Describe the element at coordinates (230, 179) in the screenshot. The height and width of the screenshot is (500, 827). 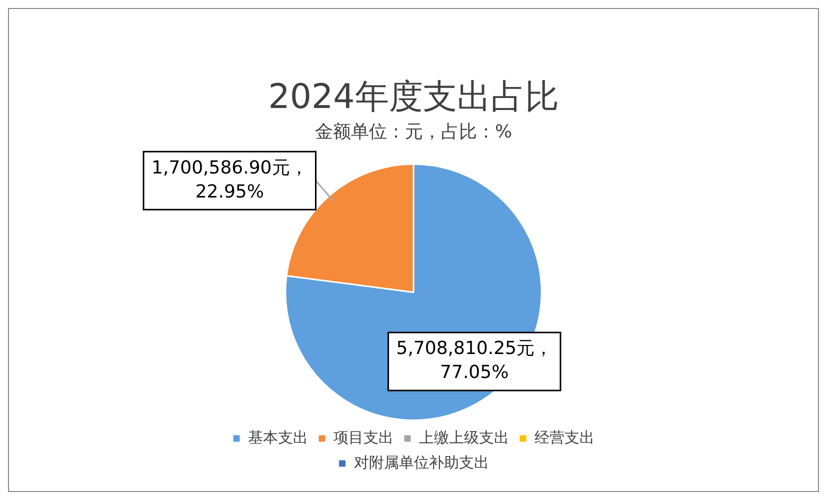
I see `data-label: 1,700,586.90元， 22.95%` at that location.